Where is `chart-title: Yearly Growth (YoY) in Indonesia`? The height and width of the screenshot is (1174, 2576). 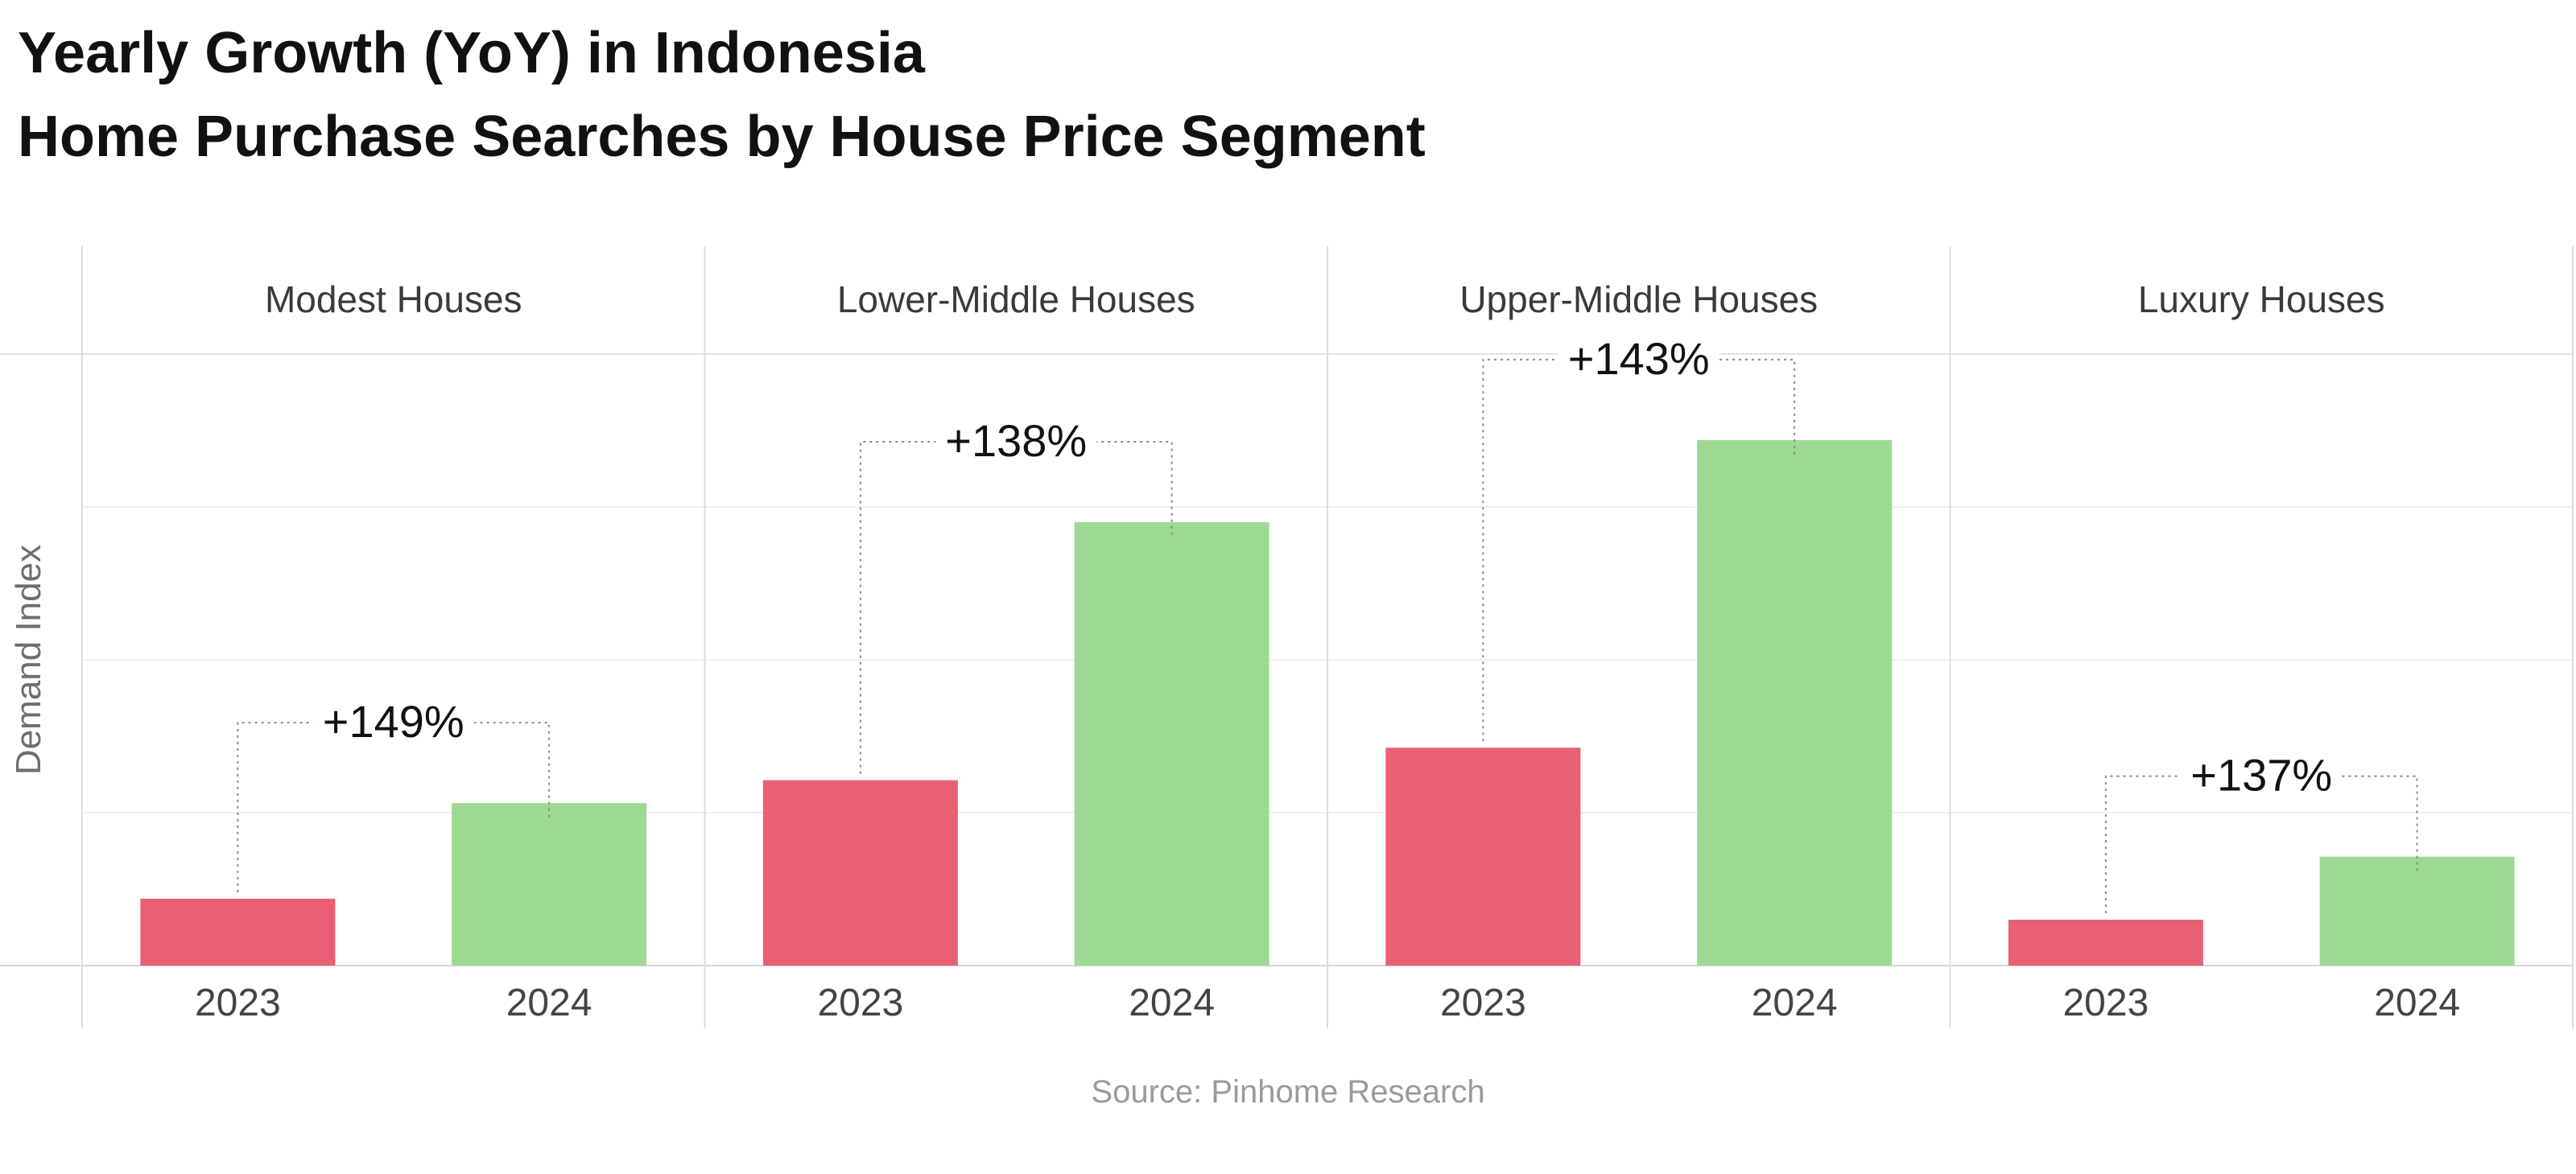 chart-title: Yearly Growth (YoY) in Indonesia is located at coordinates (471, 53).